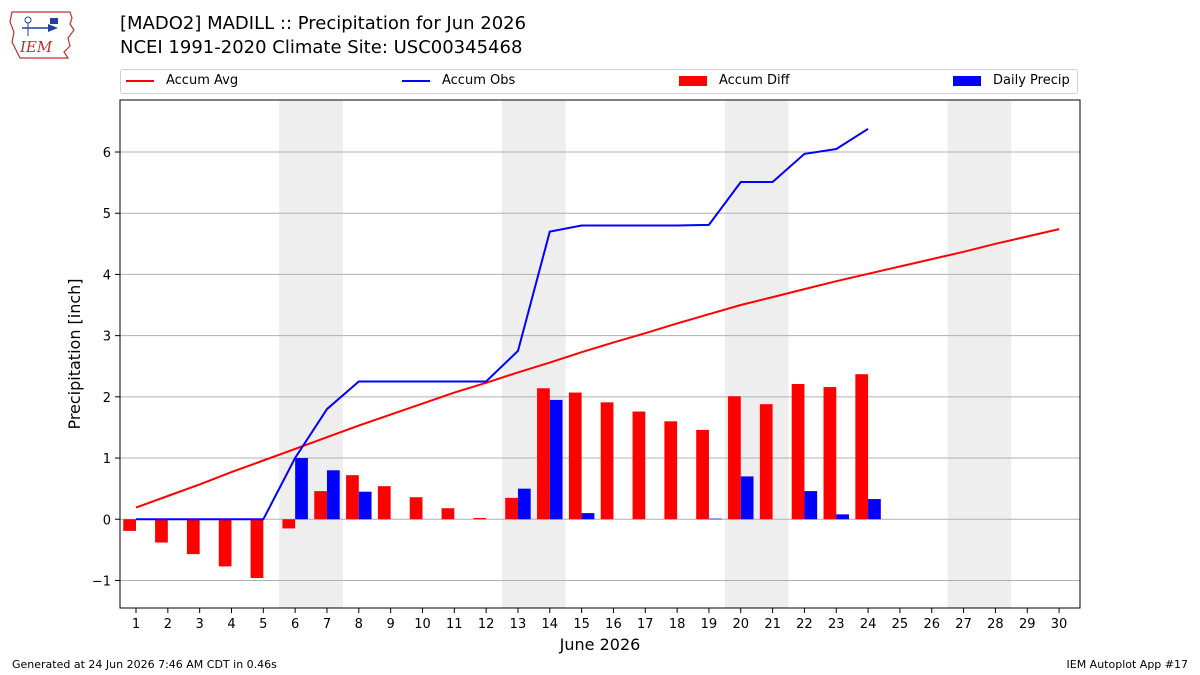  I want to click on x-tick-label: 9, so click(390, 624).